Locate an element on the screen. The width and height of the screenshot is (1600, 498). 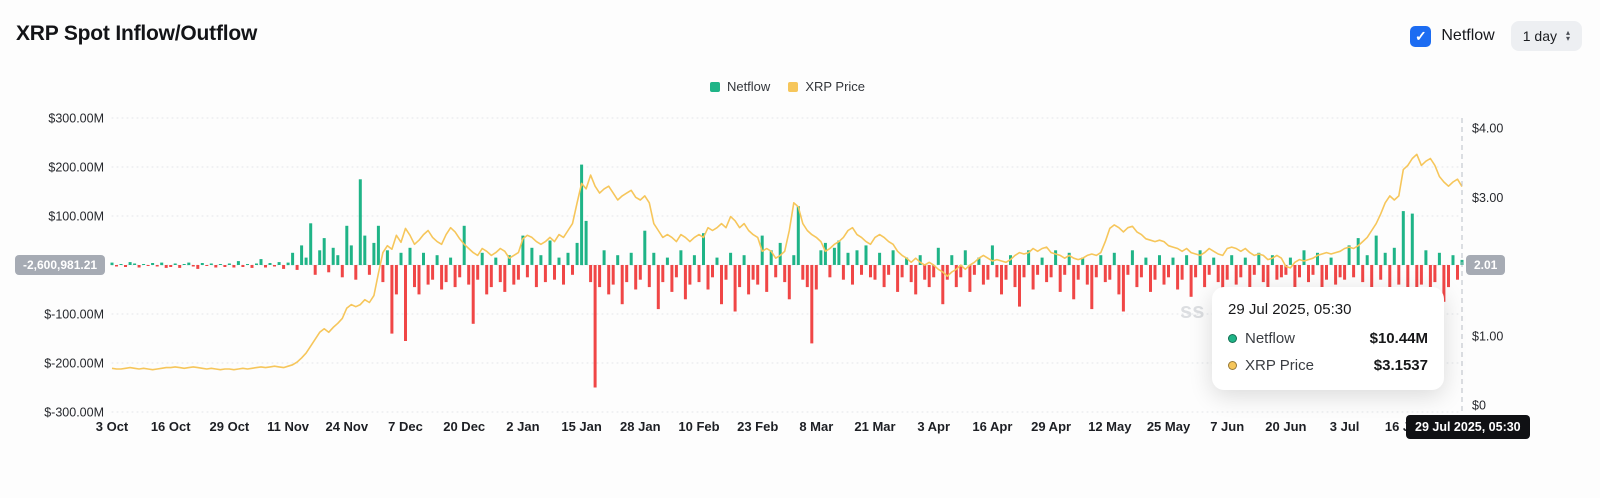
netflow-toggle: ✓ Netflow is located at coordinates (1452, 36).